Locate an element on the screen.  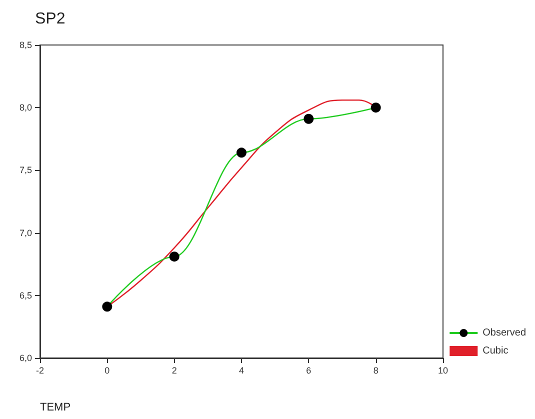
y-tick-label: 8,5 is located at coordinates (25, 45).